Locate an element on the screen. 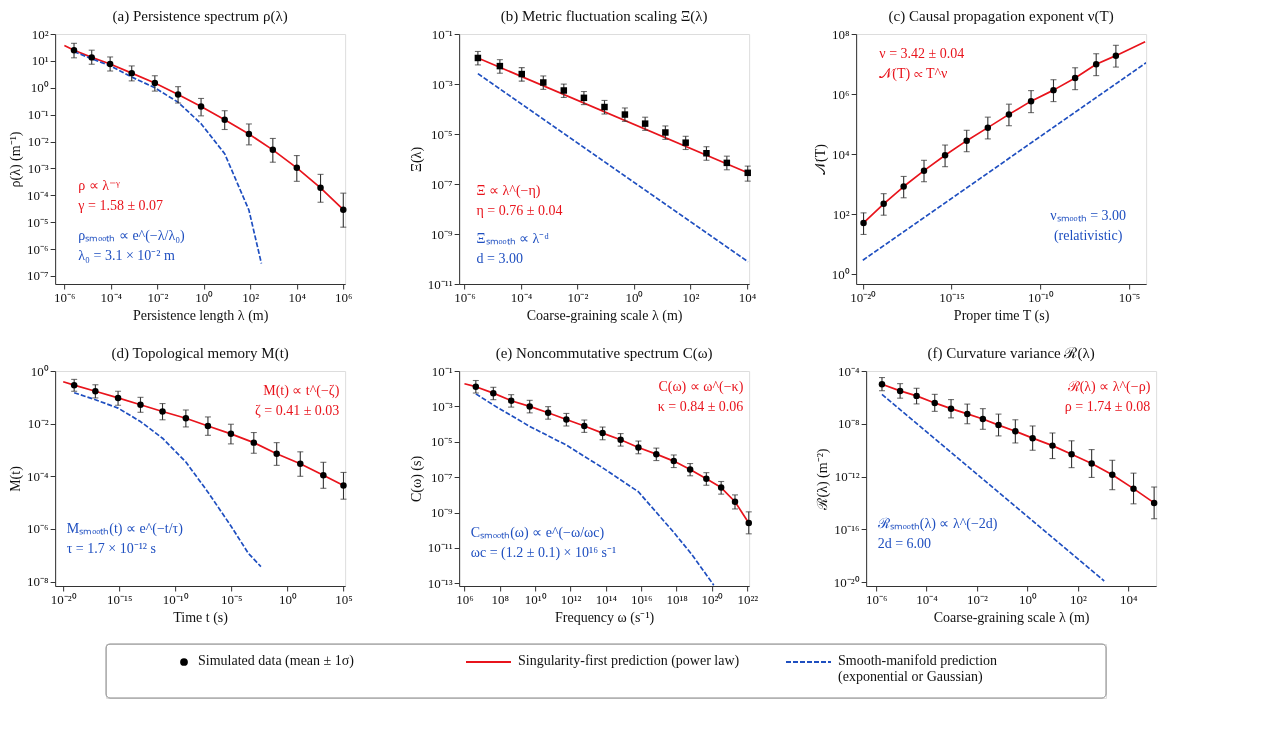 This screenshot has height=749, width=1284. annotation: Ξ ∝ λ^(−η) is located at coordinates (508, 191).